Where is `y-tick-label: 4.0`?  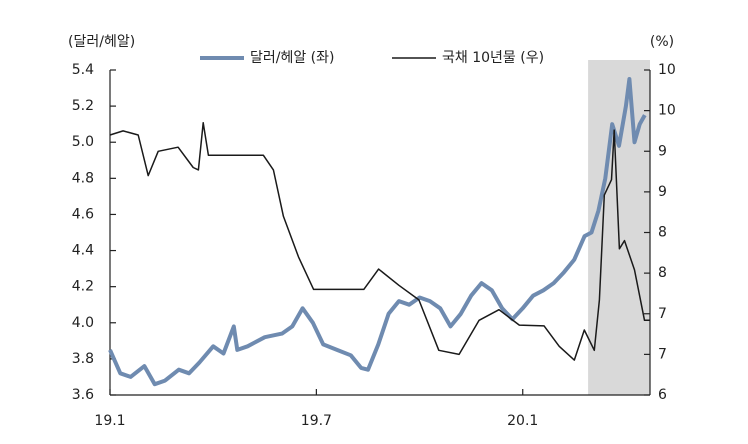
y-tick-label: 4.0 is located at coordinates (83, 323).